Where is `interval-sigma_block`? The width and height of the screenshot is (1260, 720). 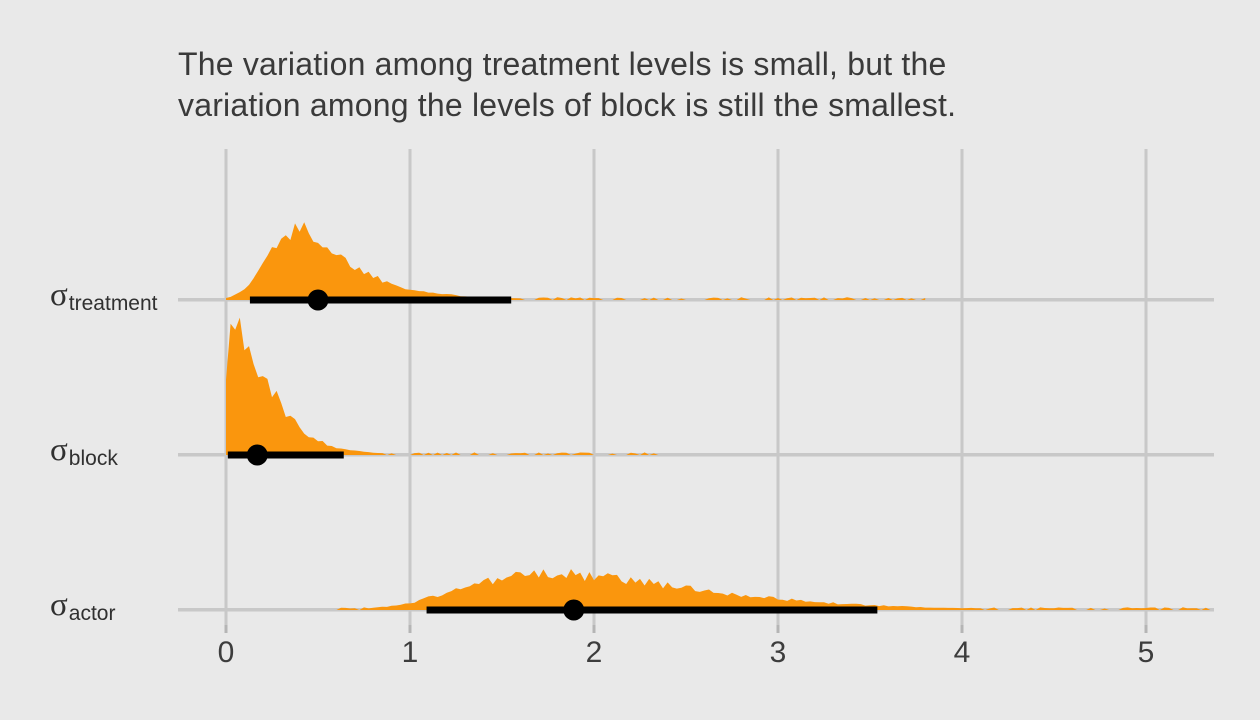
interval-sigma_block is located at coordinates (285, 455).